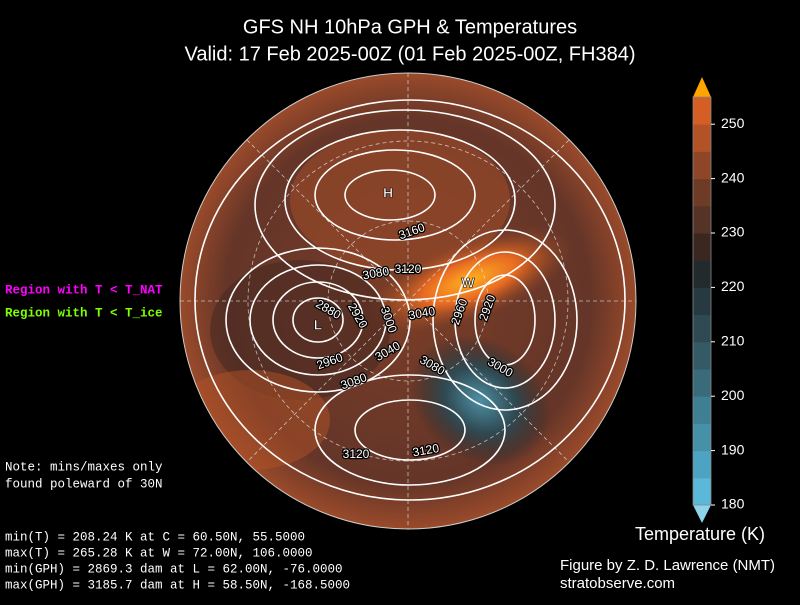 This screenshot has width=800, height=605. What do you see at coordinates (318, 325) in the screenshot?
I see `center-label: L` at bounding box center [318, 325].